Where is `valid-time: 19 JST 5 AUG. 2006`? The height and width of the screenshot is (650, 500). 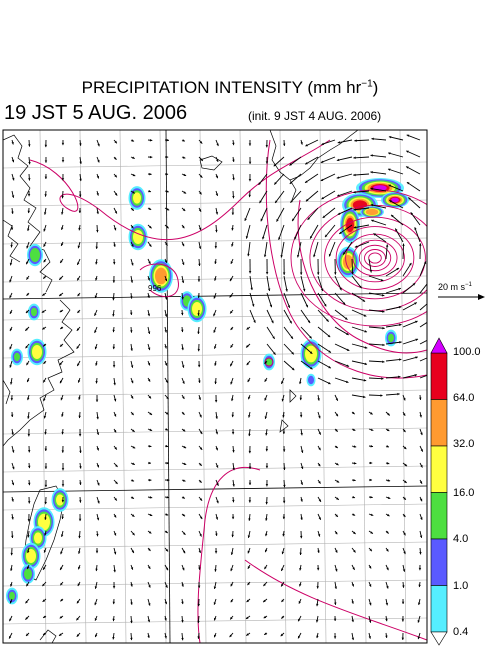
valid-time: 19 JST 5 AUG. 2006 is located at coordinates (96, 113).